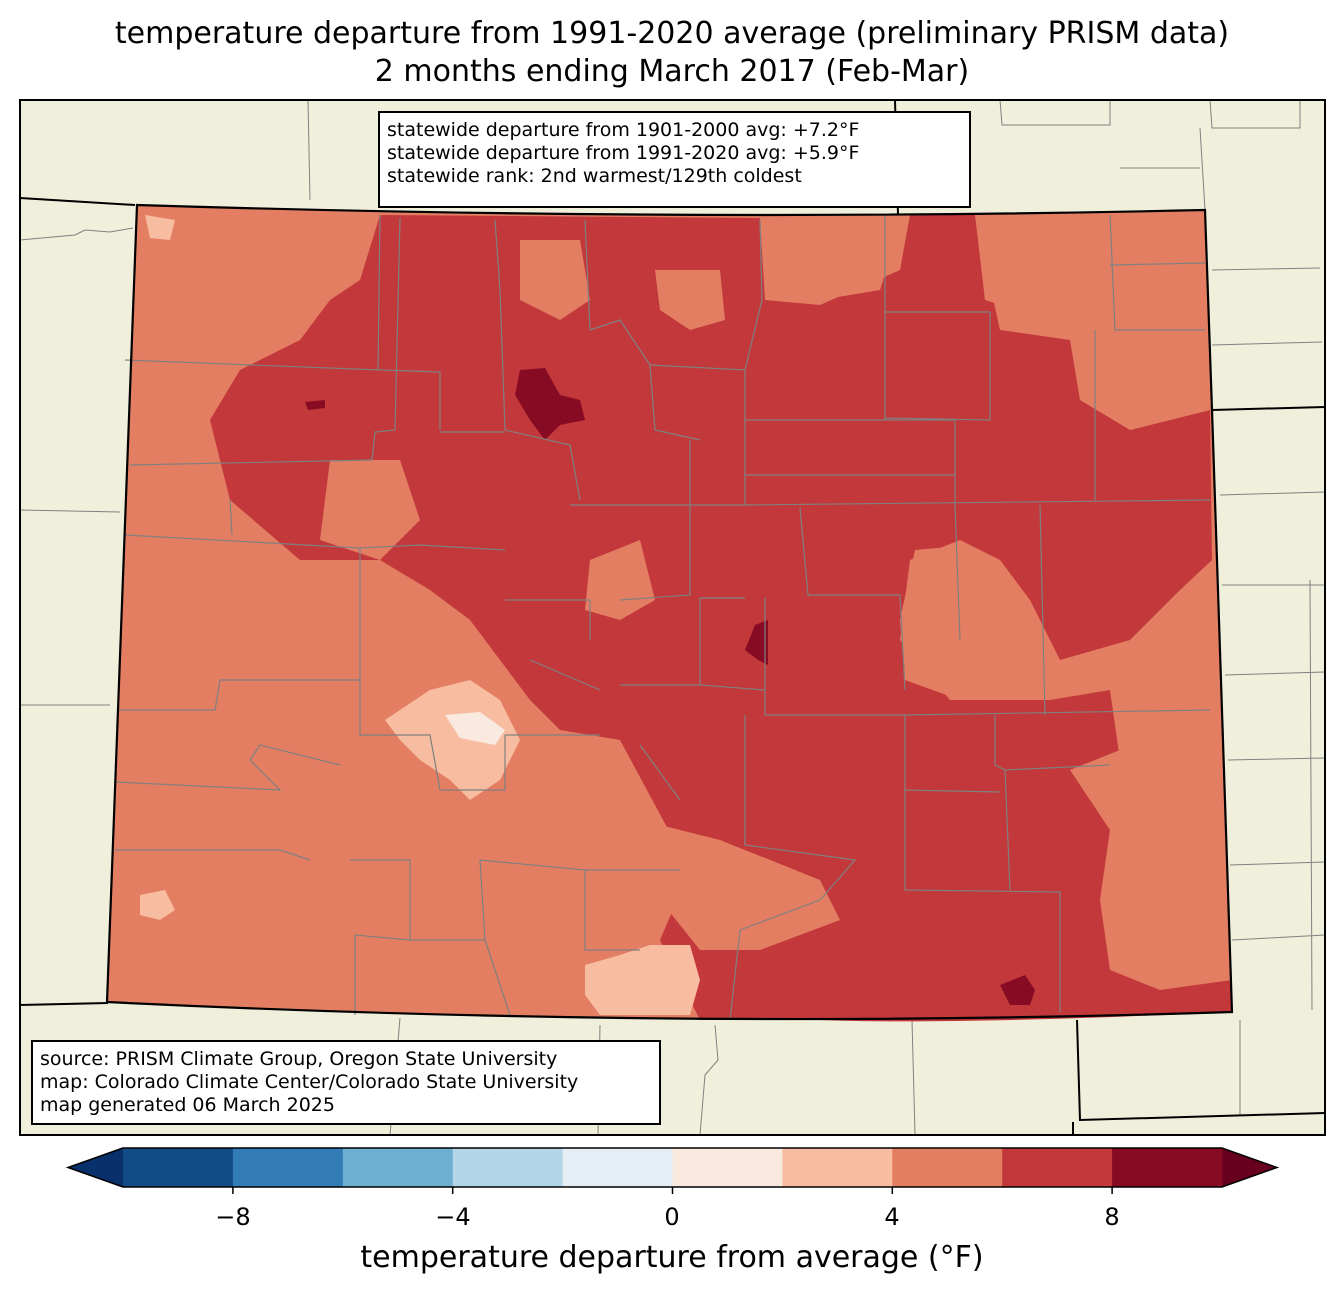 The image size is (1344, 1299). I want to click on moderate-patch-north-parks, so click(555, 280).